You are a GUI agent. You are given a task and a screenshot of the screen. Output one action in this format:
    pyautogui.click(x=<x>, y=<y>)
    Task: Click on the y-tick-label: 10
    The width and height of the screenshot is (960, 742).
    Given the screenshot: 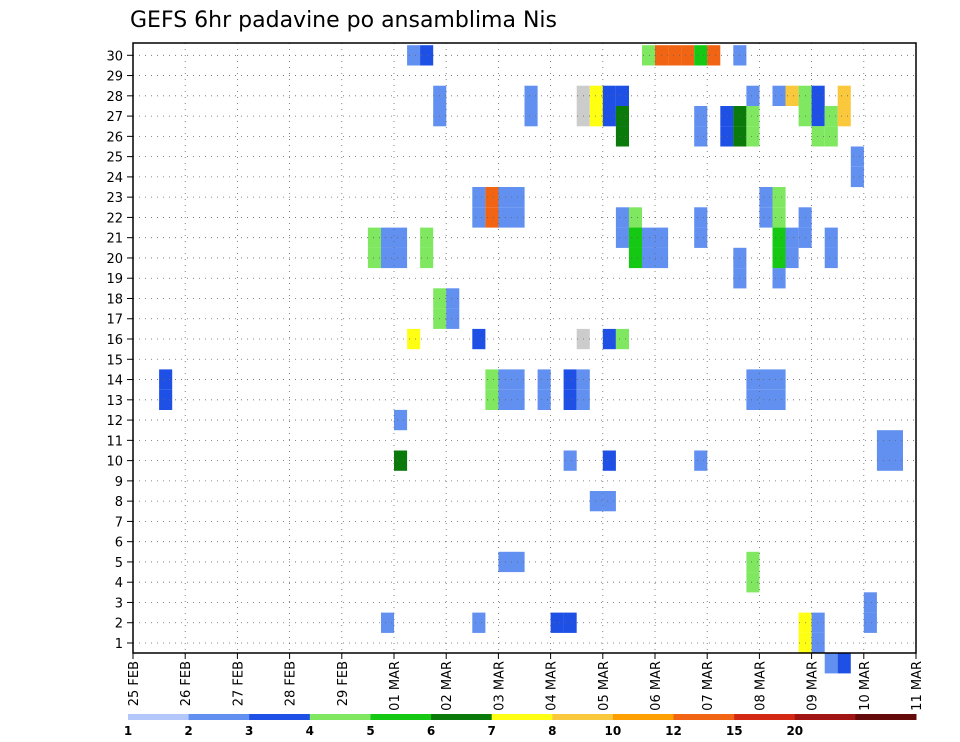 What is the action you would take?
    pyautogui.click(x=114, y=462)
    